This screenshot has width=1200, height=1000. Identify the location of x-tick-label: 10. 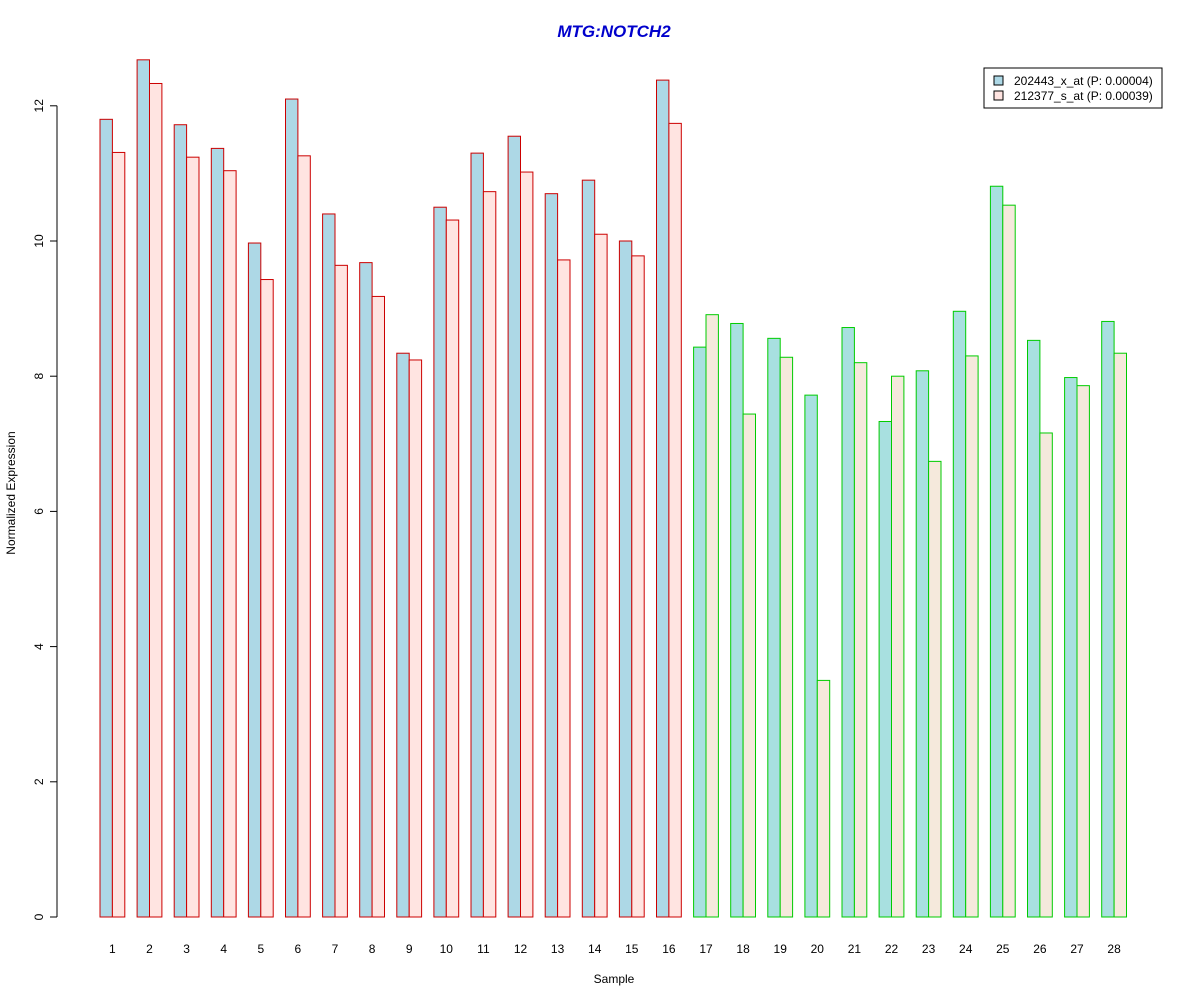
(447, 949).